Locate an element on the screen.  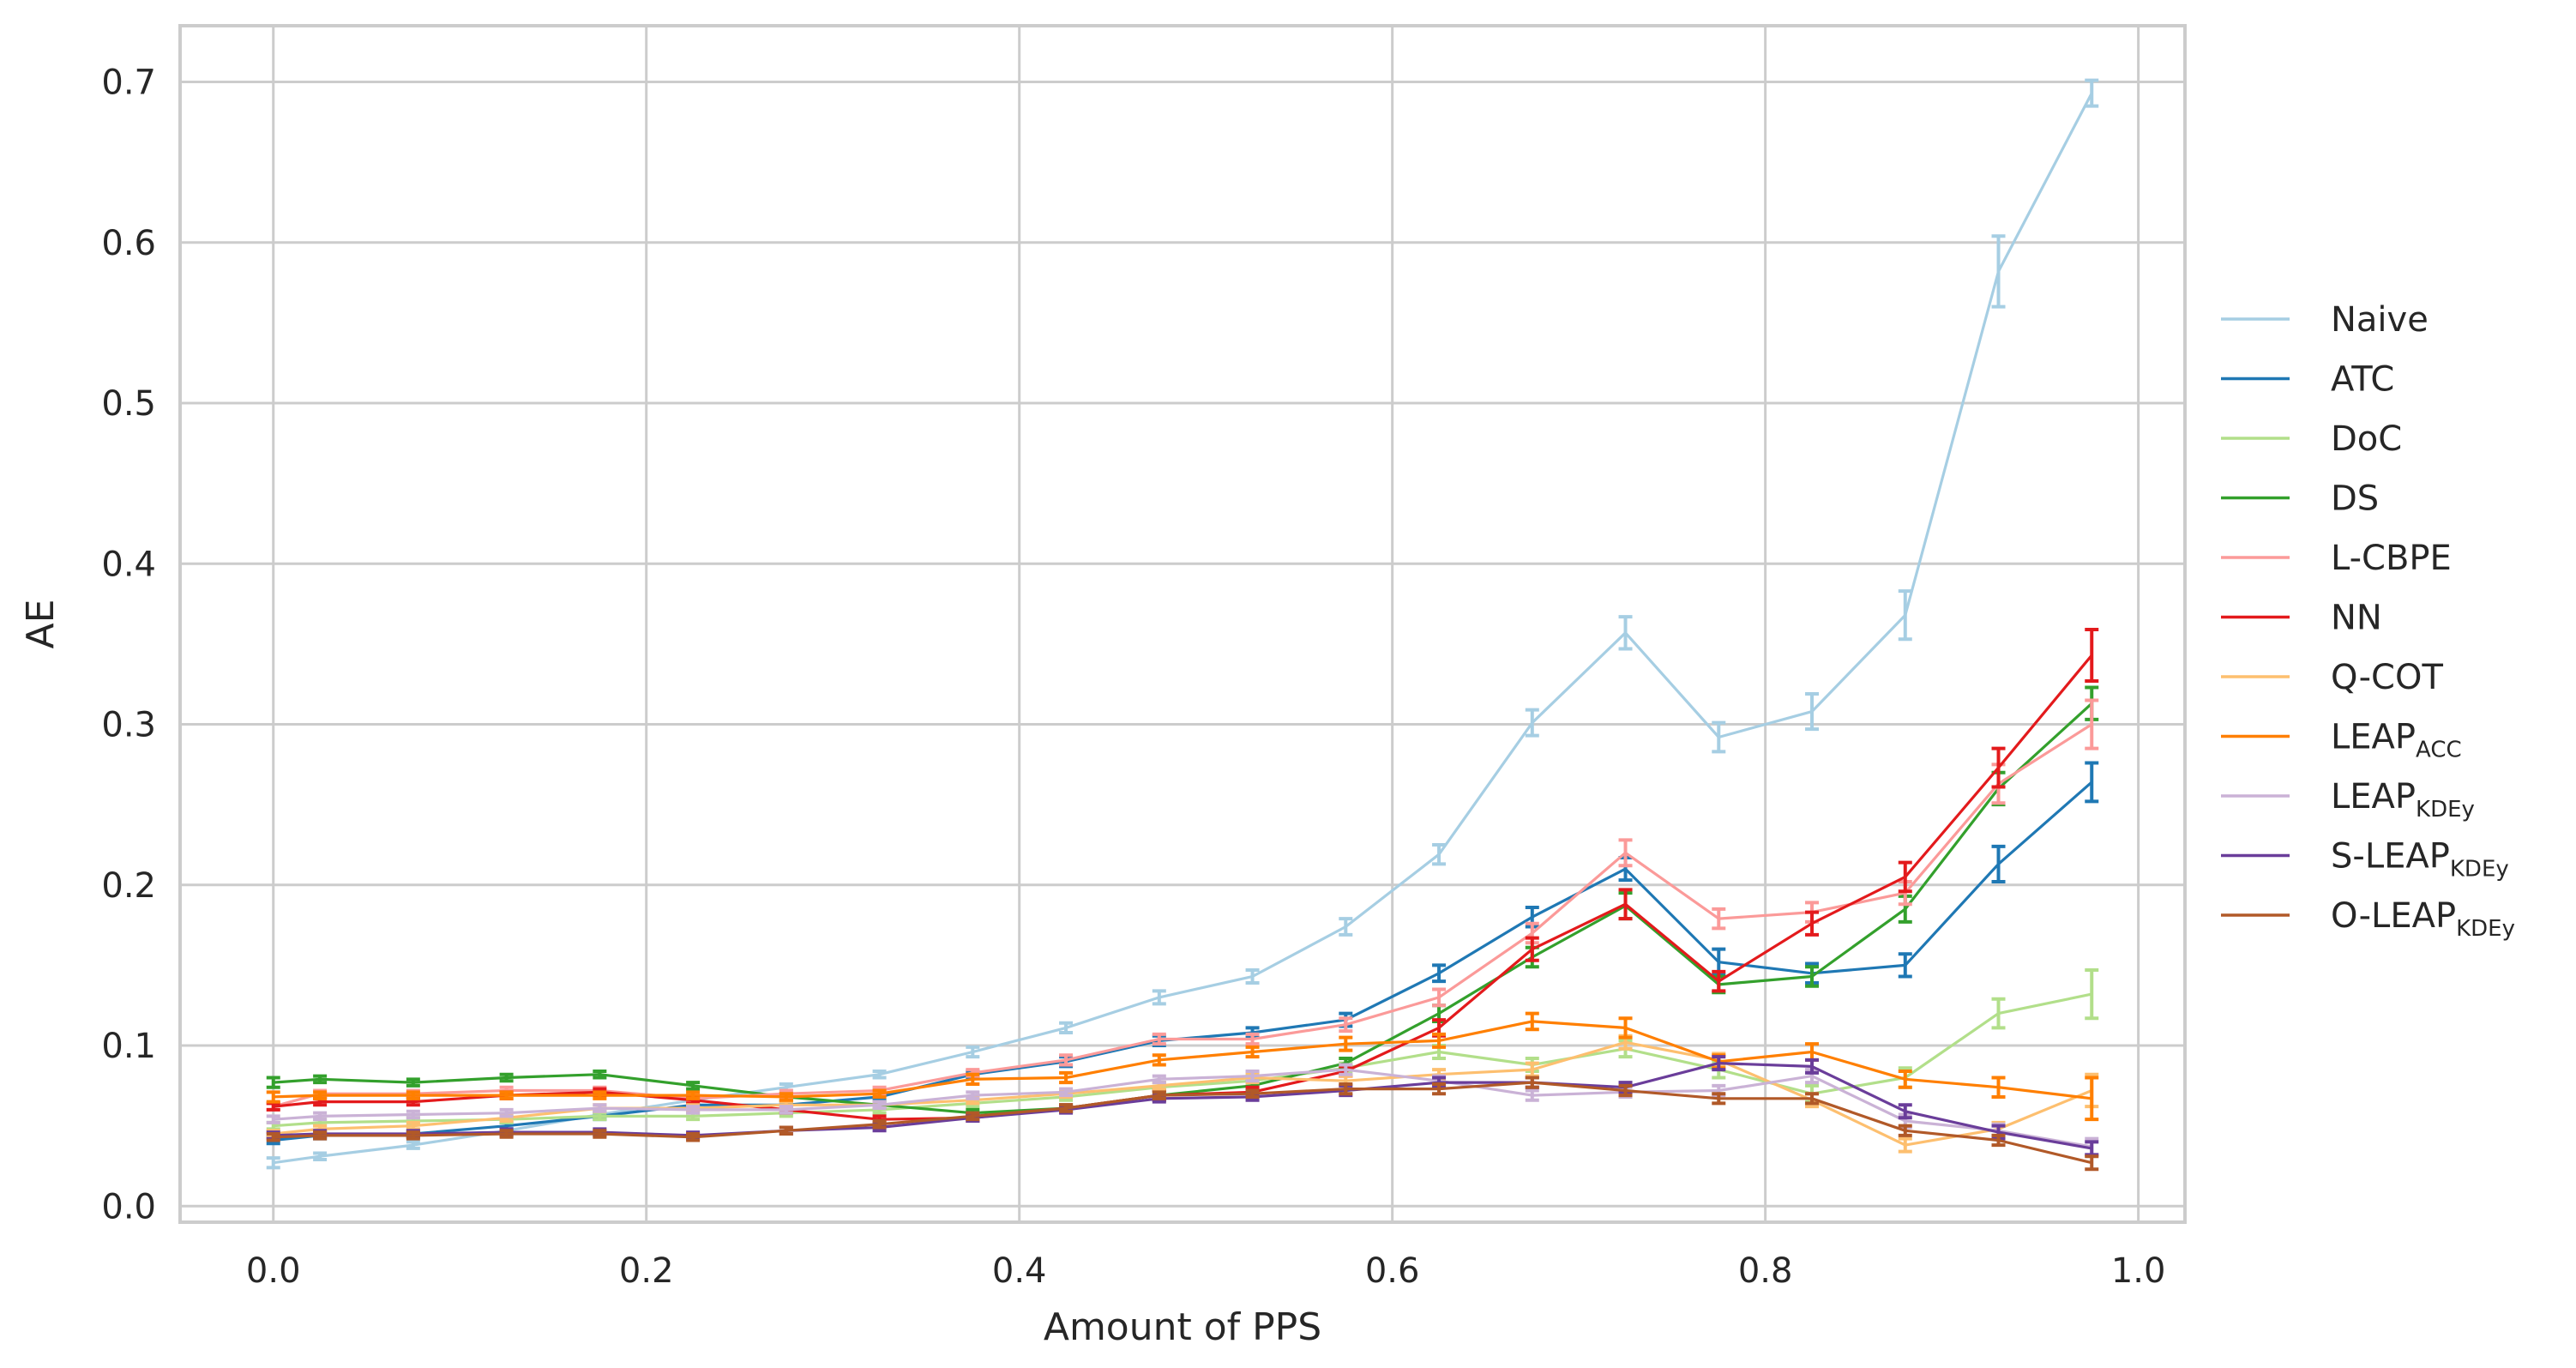
legend-label: S-LEAPKDEy is located at coordinates (2420, 860).